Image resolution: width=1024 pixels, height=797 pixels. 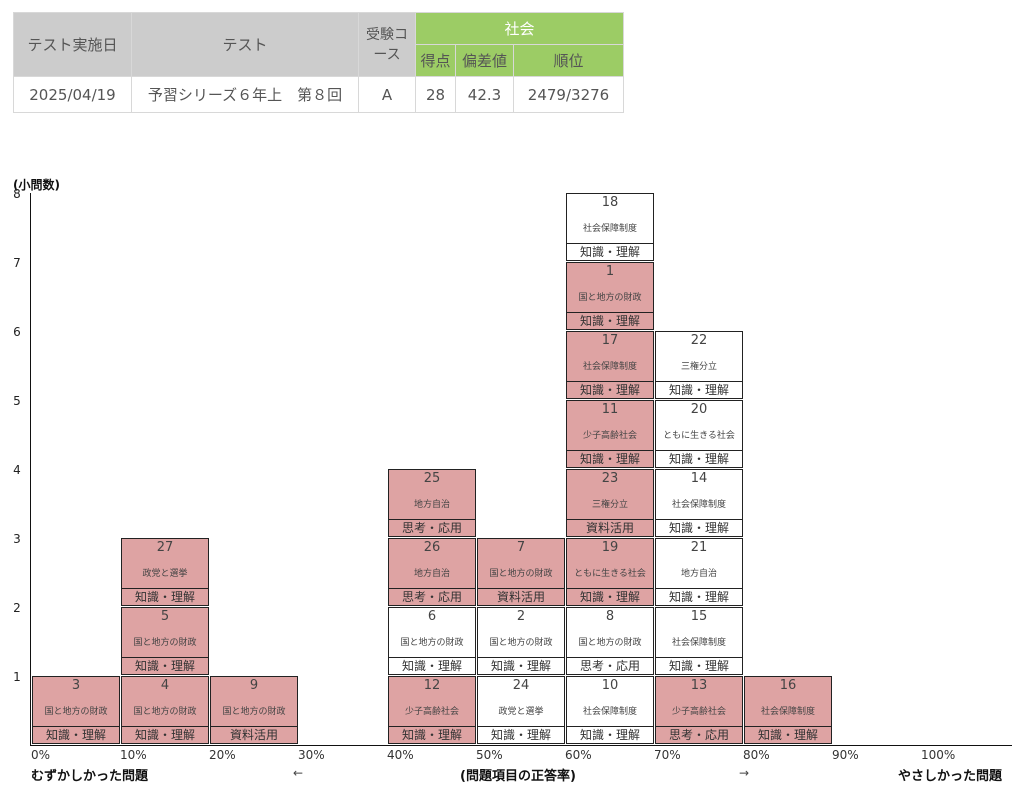 What do you see at coordinates (610, 685) in the screenshot?
I see `question-number: 10` at bounding box center [610, 685].